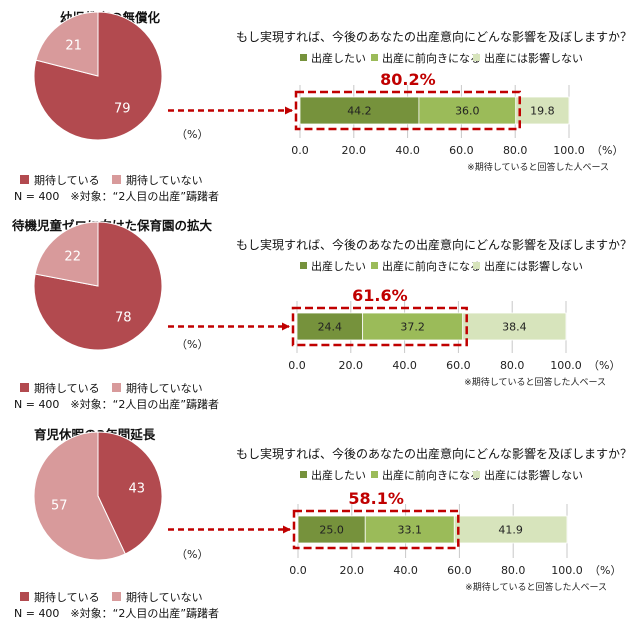 This screenshot has width=626, height=620. What do you see at coordinates (59, 506) in the screenshot?
I see `pie-value-label: 57` at bounding box center [59, 506].